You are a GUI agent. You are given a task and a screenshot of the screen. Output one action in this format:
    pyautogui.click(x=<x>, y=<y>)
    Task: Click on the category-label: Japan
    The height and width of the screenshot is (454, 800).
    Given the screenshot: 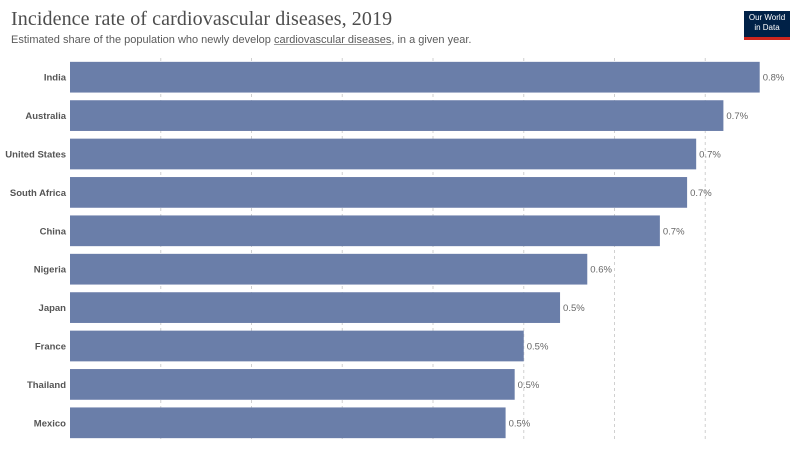 What is the action you would take?
    pyautogui.click(x=53, y=308)
    